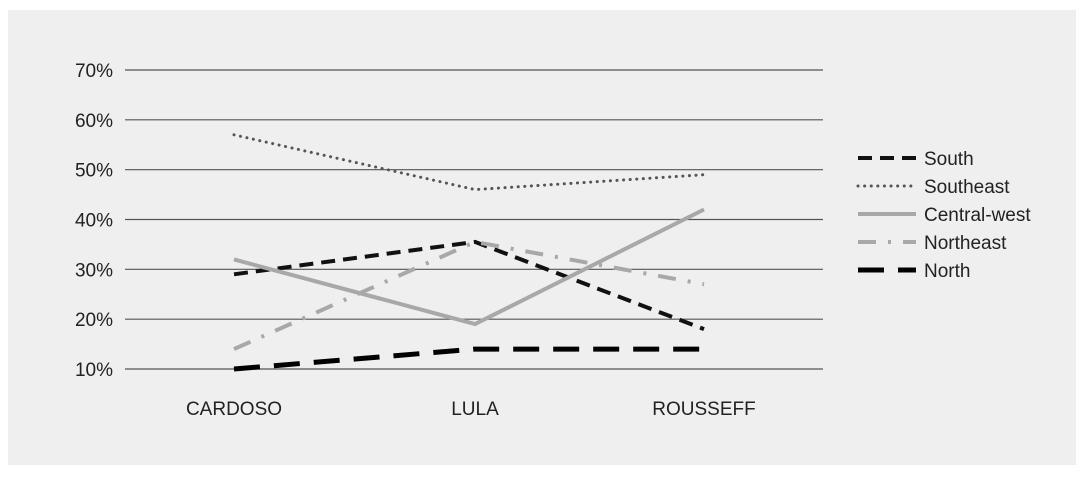  Describe the element at coordinates (94, 121) in the screenshot. I see `y-tick-label: 60%` at that location.